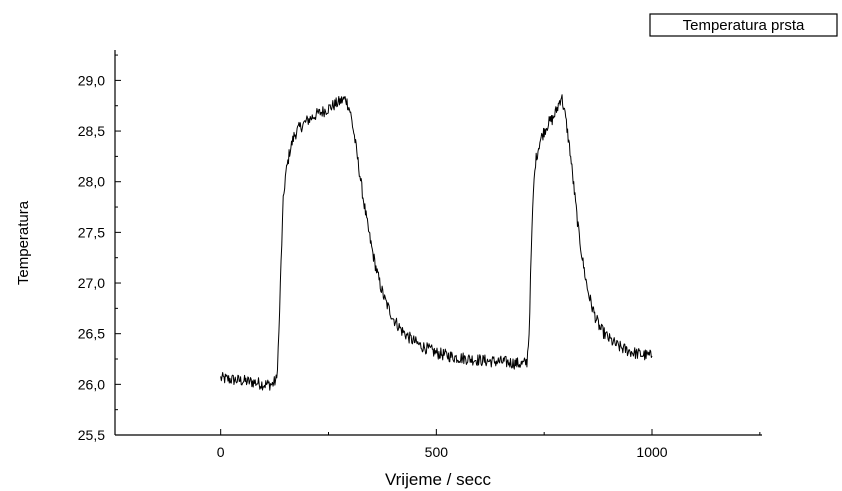  What do you see at coordinates (221, 452) in the screenshot?
I see `x-tick-label: 0` at bounding box center [221, 452].